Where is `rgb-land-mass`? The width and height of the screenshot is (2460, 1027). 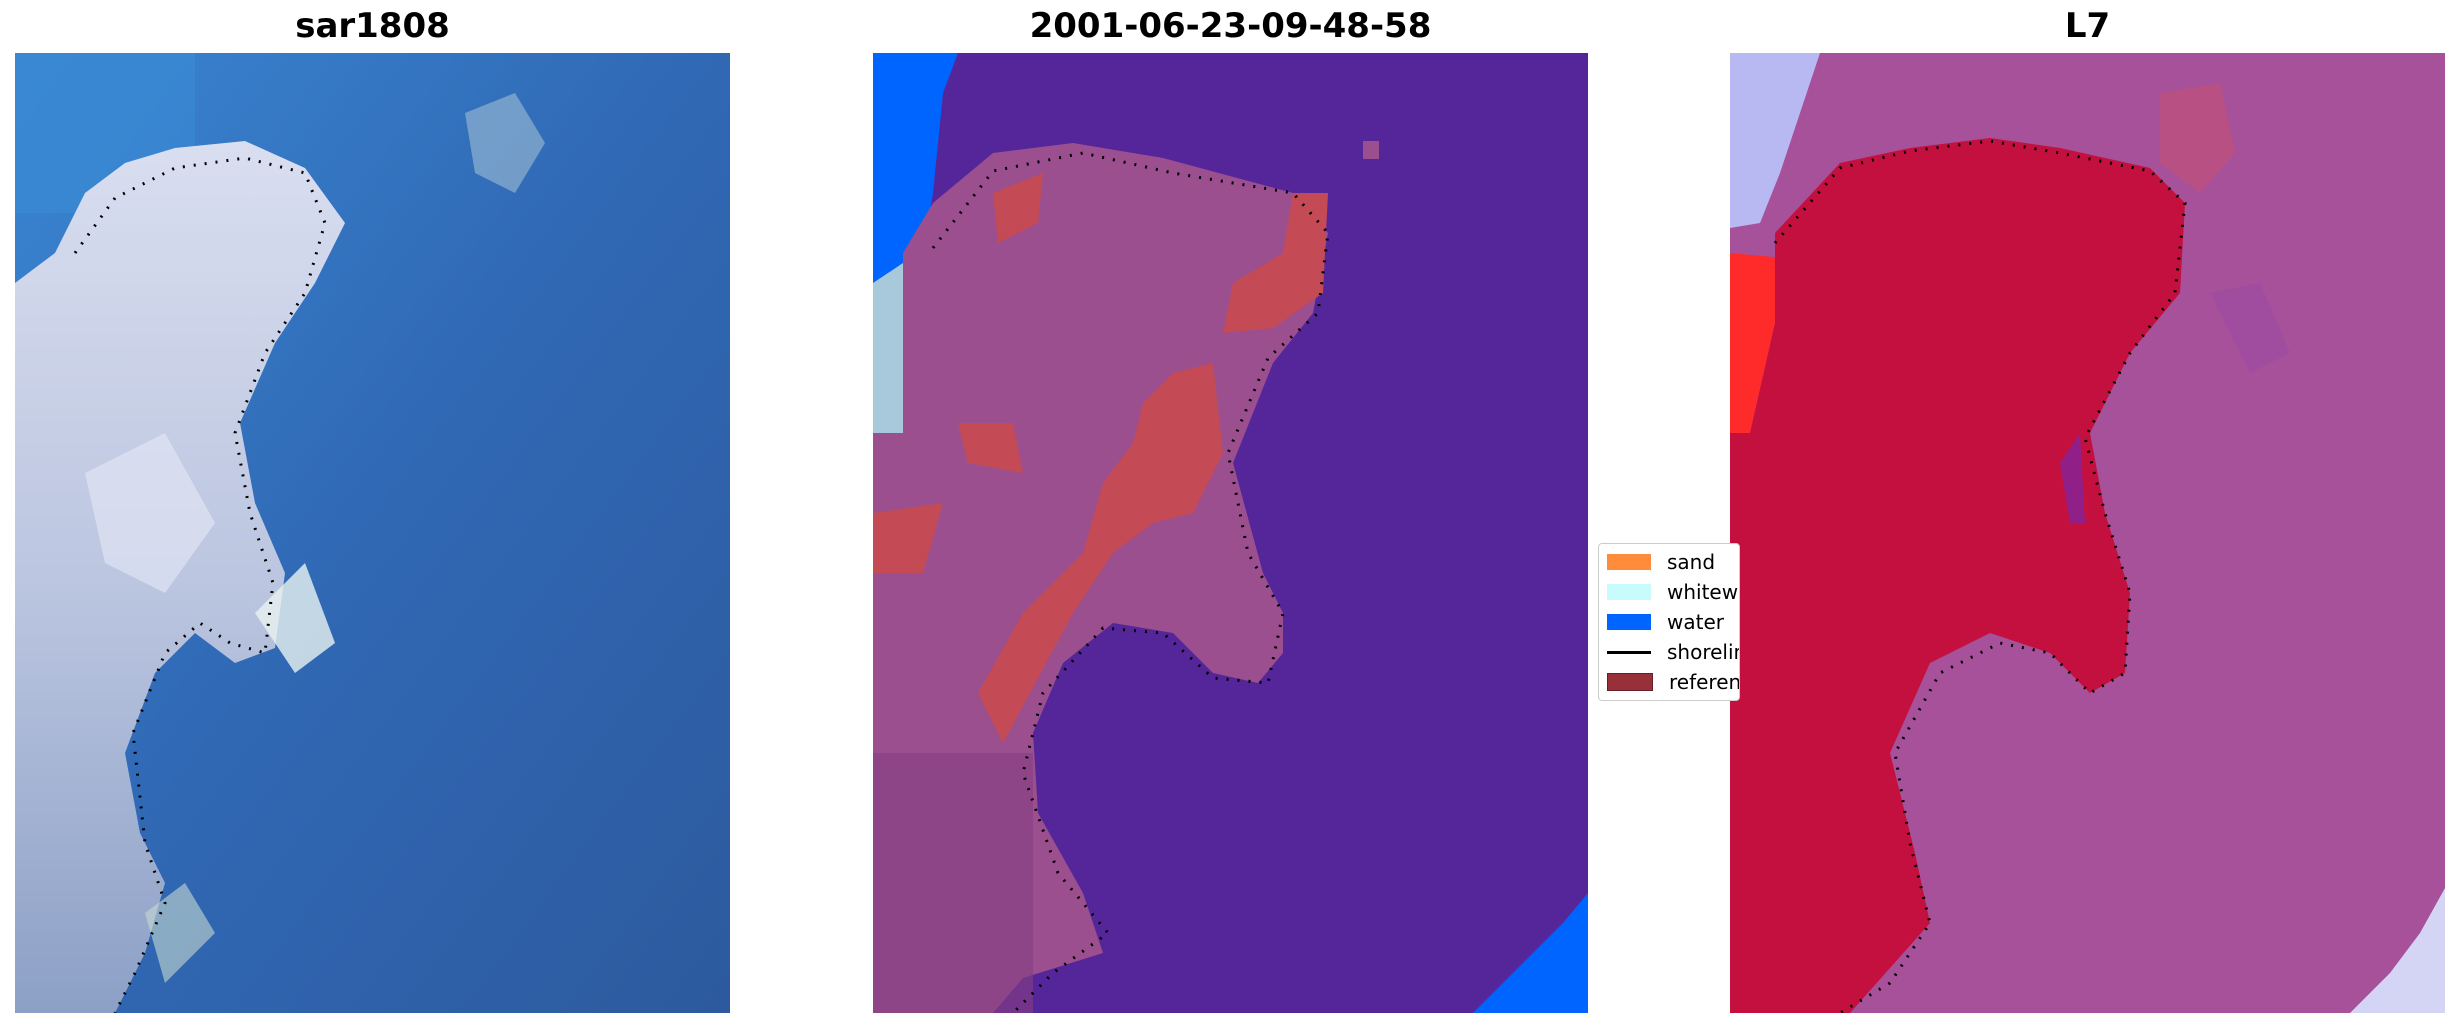
rgb-land-mass is located at coordinates (180, 577).